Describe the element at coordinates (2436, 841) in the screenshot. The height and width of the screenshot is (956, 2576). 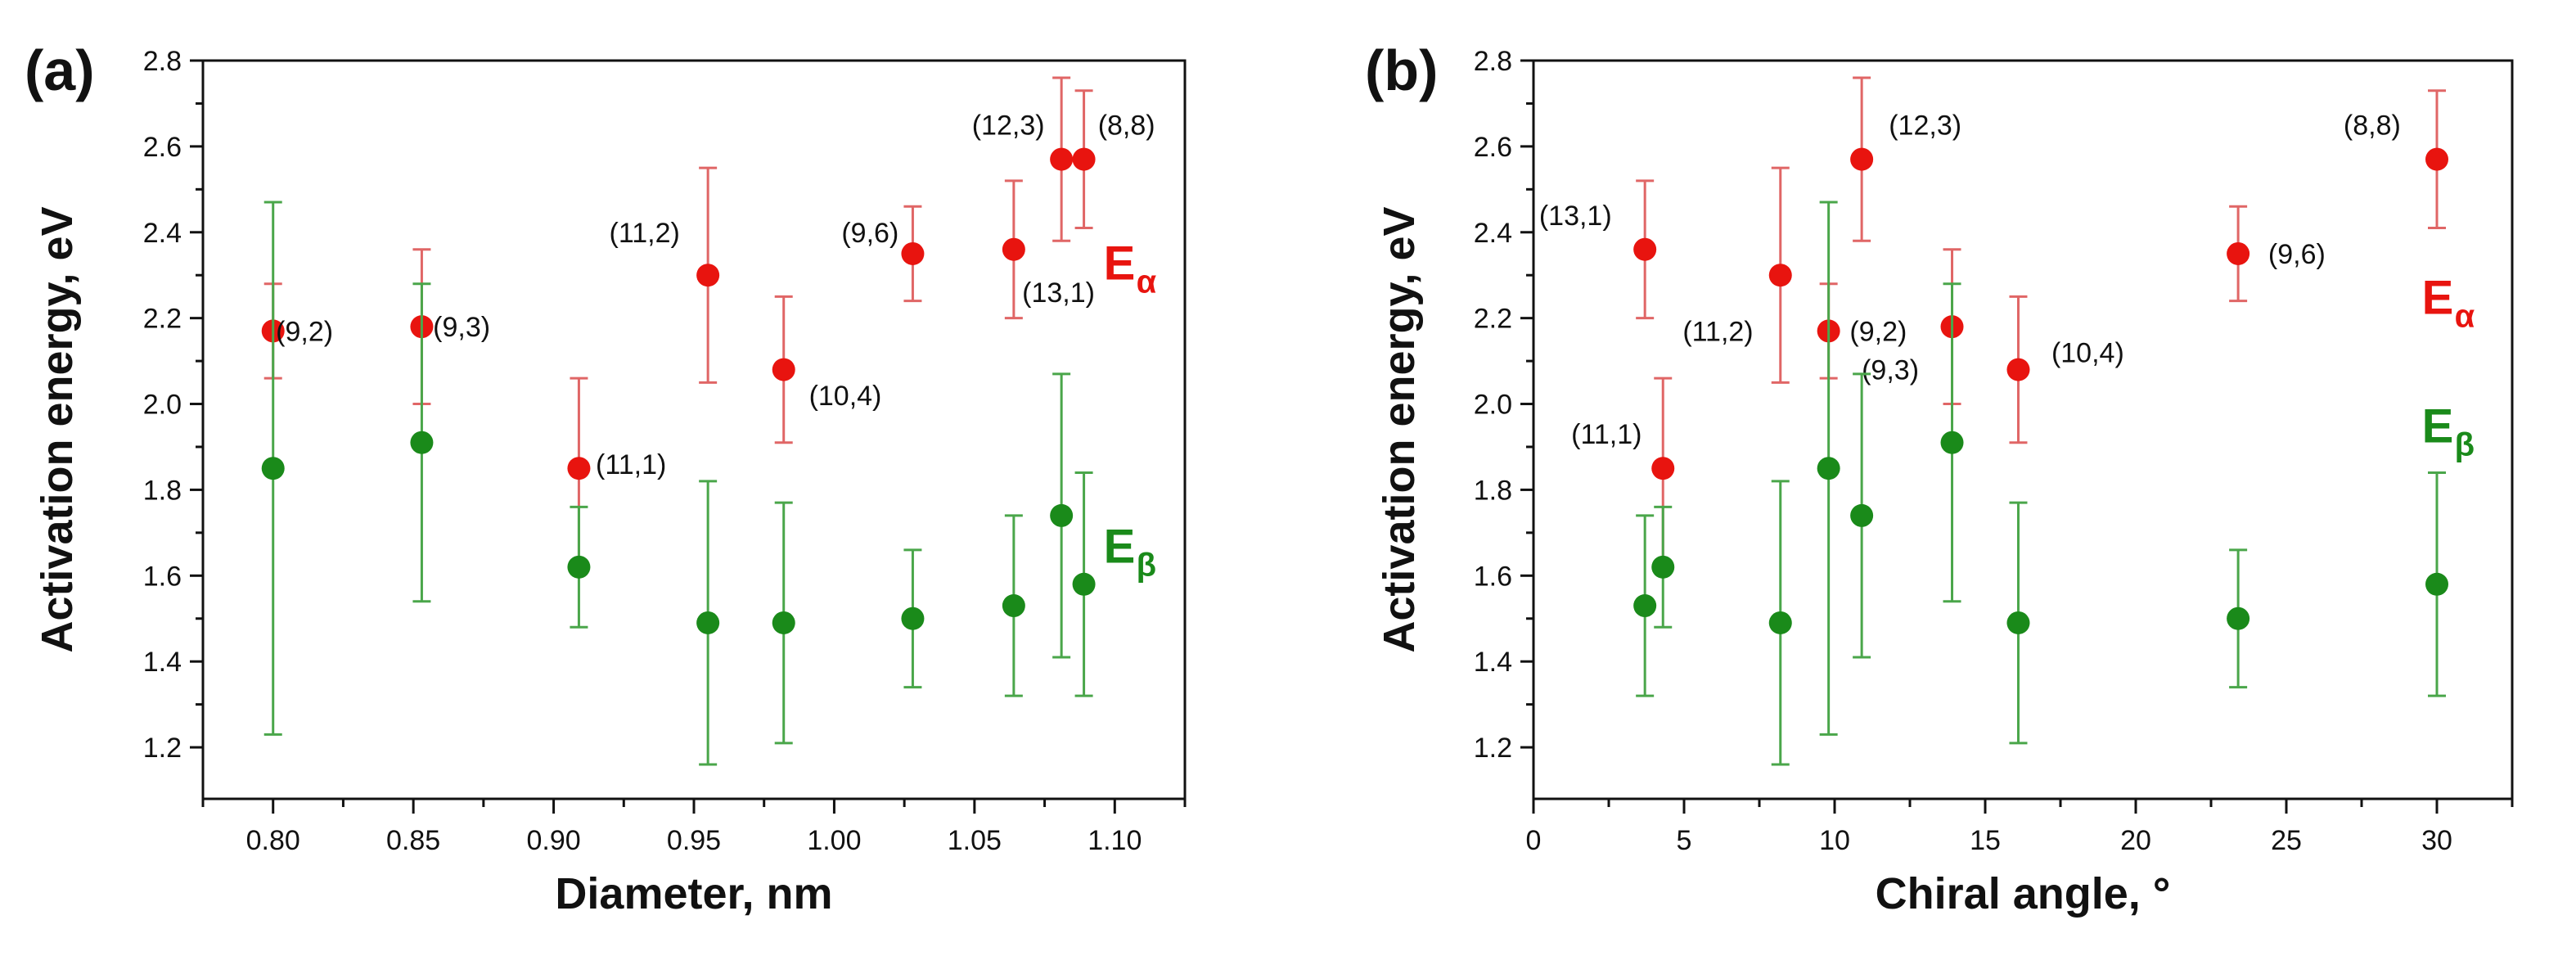
I see `x-tick-label: 30` at that location.